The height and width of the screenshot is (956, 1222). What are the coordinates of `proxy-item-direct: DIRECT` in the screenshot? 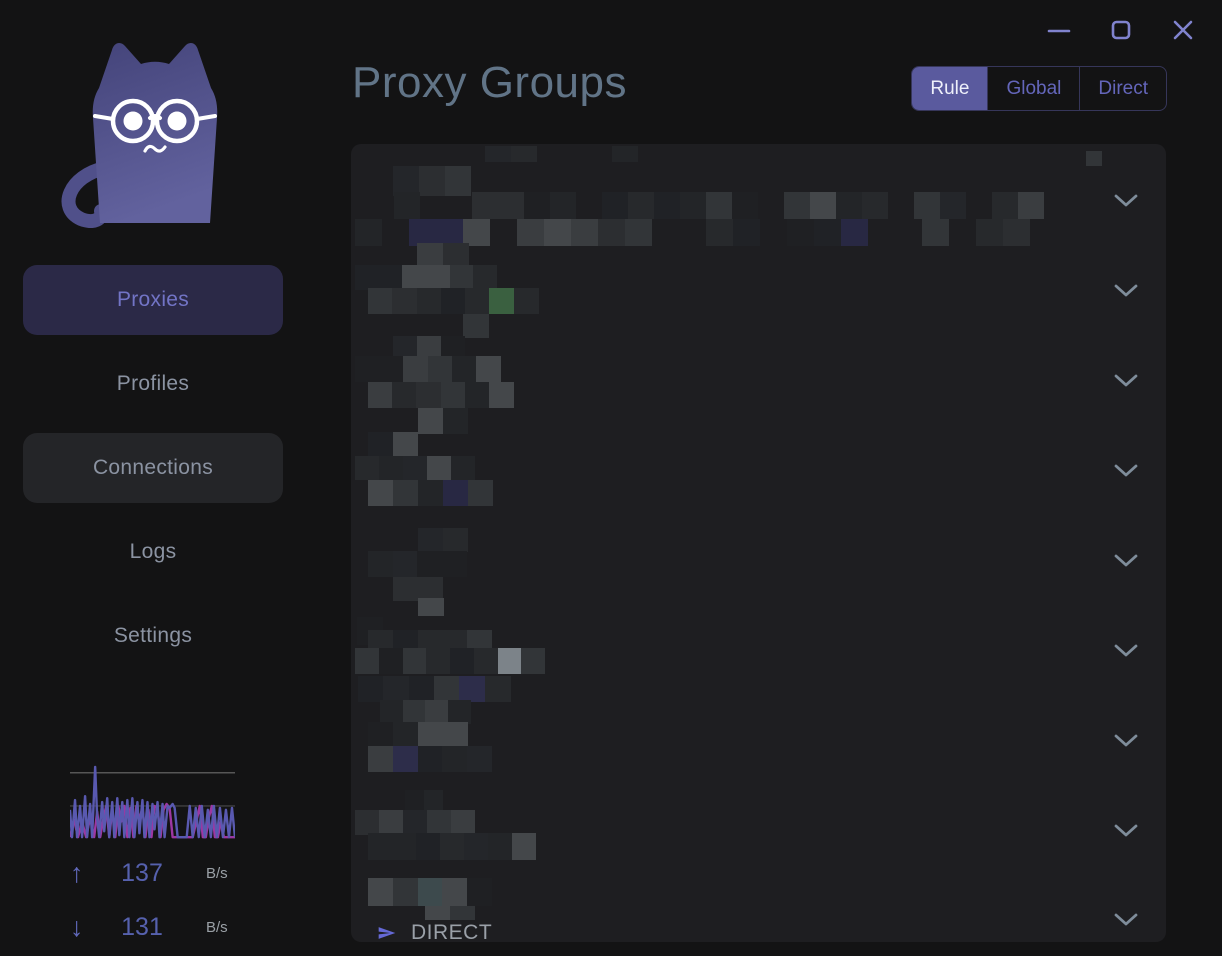 It's located at (433, 929).